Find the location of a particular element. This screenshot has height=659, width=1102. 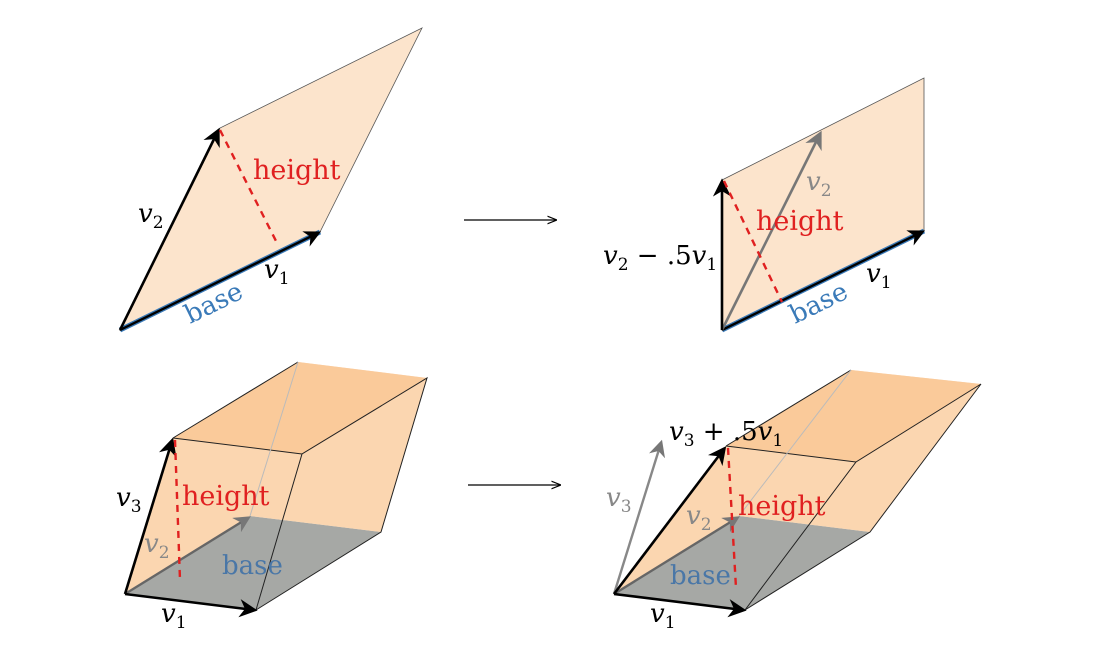

bottom-left-parallelepiped-figure: v3 height v2 base v1 is located at coordinates (272, 497).